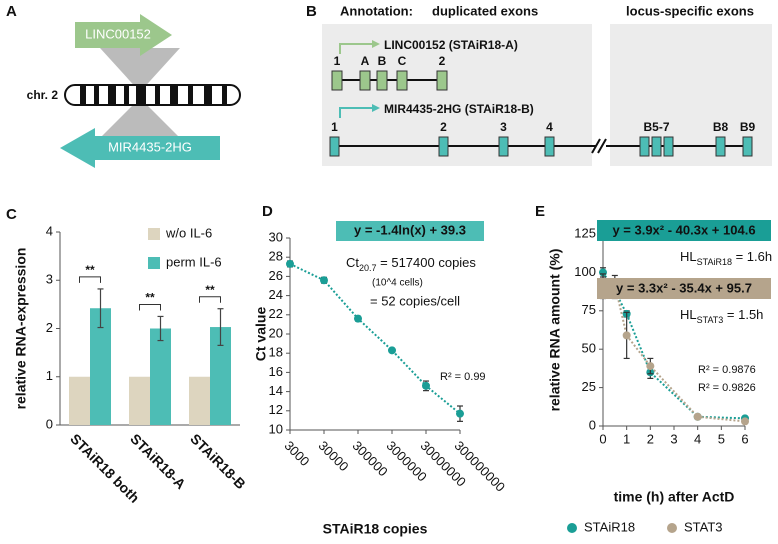 Image resolution: width=778 pixels, height=544 pixels. What do you see at coordinates (415, 300) in the screenshot?
I see `per-cell: = 52 copies/cell` at bounding box center [415, 300].